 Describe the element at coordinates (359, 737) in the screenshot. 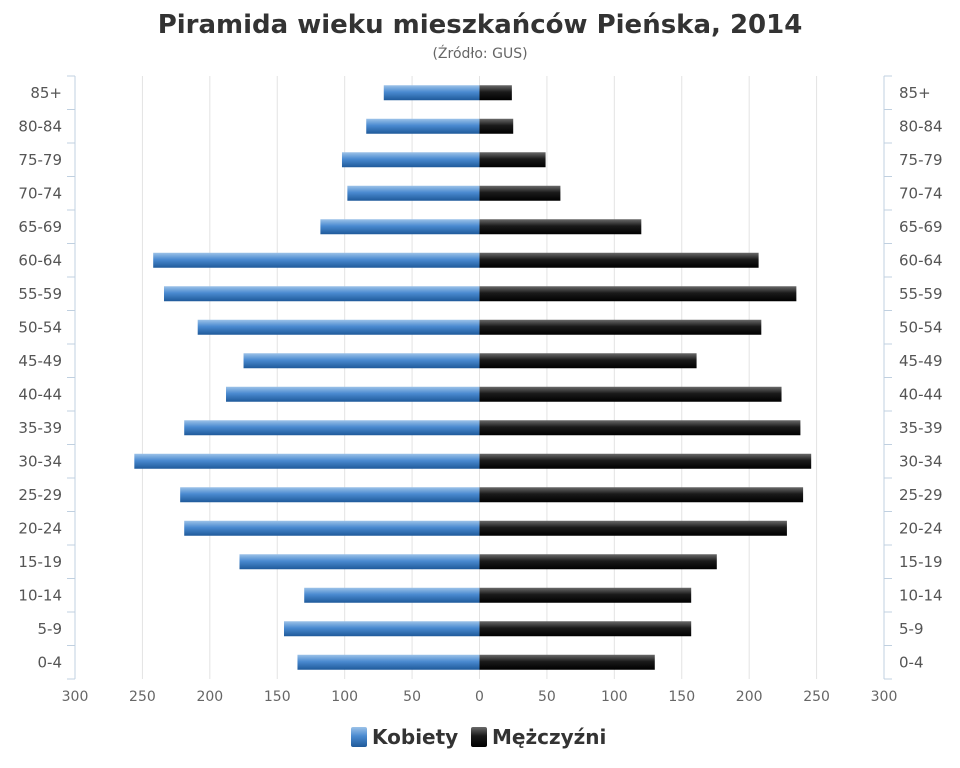

I see `legend-swatch-kobiety` at that location.